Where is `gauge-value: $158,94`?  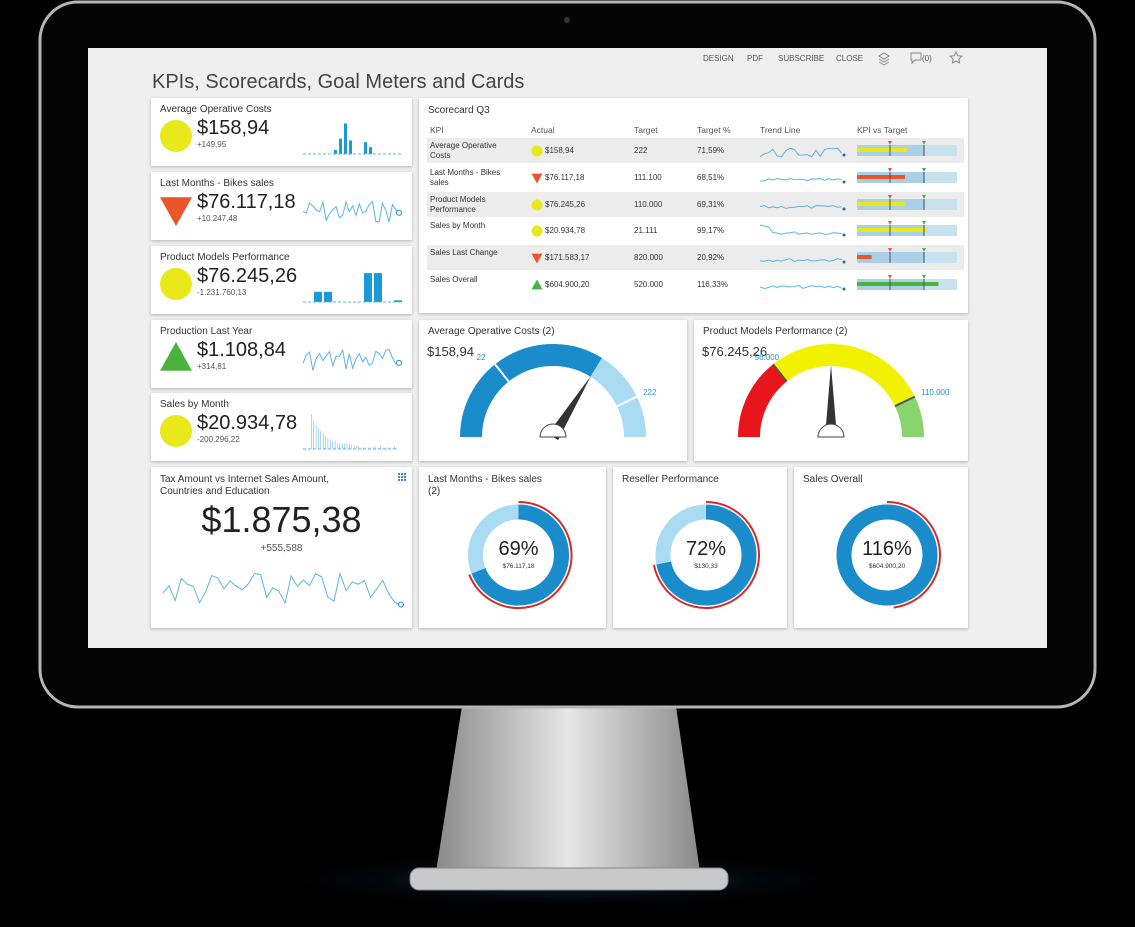
gauge-value: $158,94 is located at coordinates (450, 351).